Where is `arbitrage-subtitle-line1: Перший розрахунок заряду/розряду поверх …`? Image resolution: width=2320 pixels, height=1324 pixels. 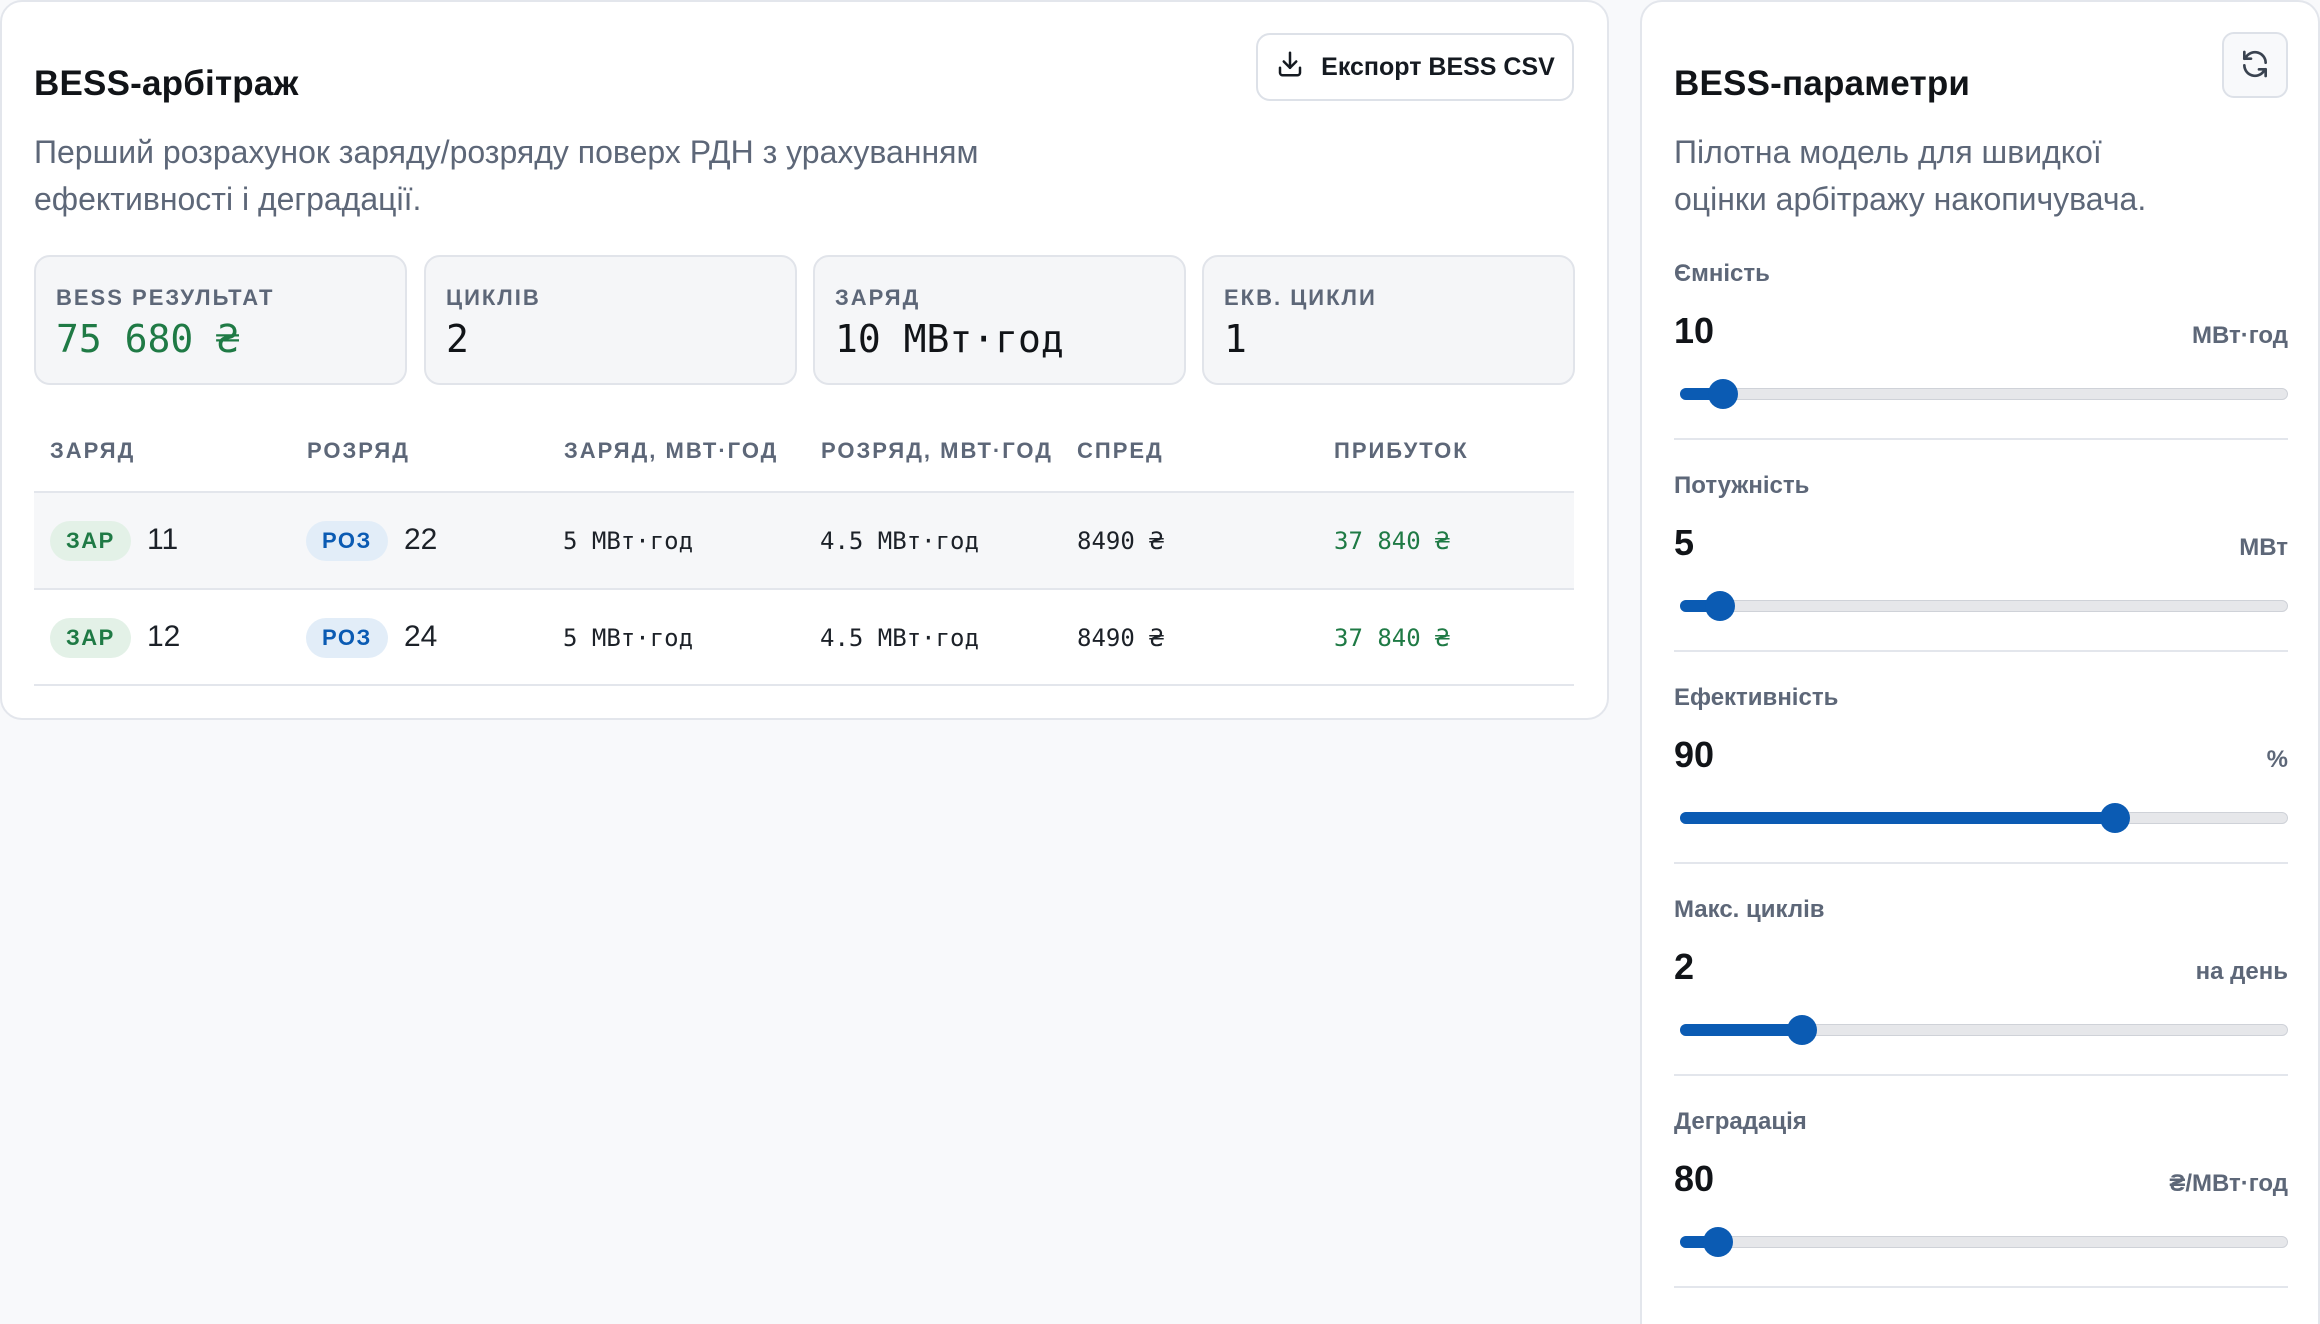
arbitrage-subtitle-line1: Перший розрахунок заряду/розряду поверх … is located at coordinates (506, 152).